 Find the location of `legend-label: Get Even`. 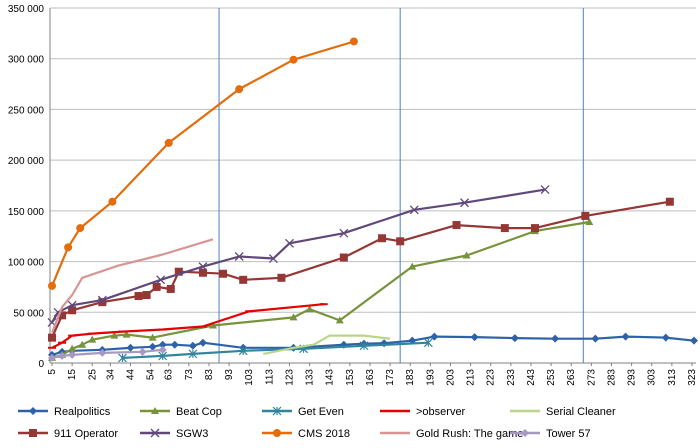

legend-label: Get Even is located at coordinates (321, 412).